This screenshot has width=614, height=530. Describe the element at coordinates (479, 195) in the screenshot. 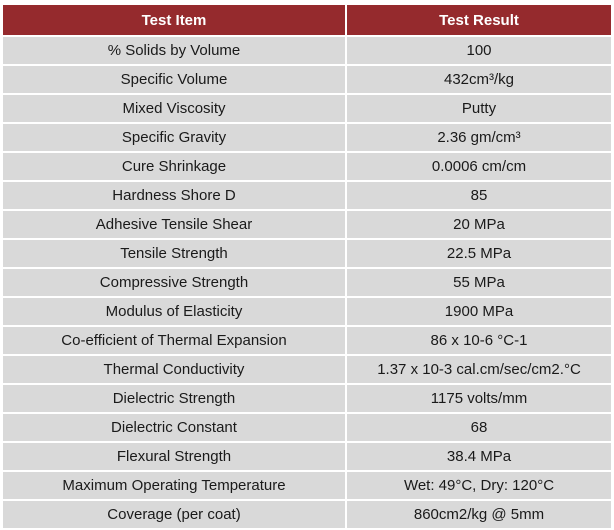

I see `test-result-cell: 85` at that location.